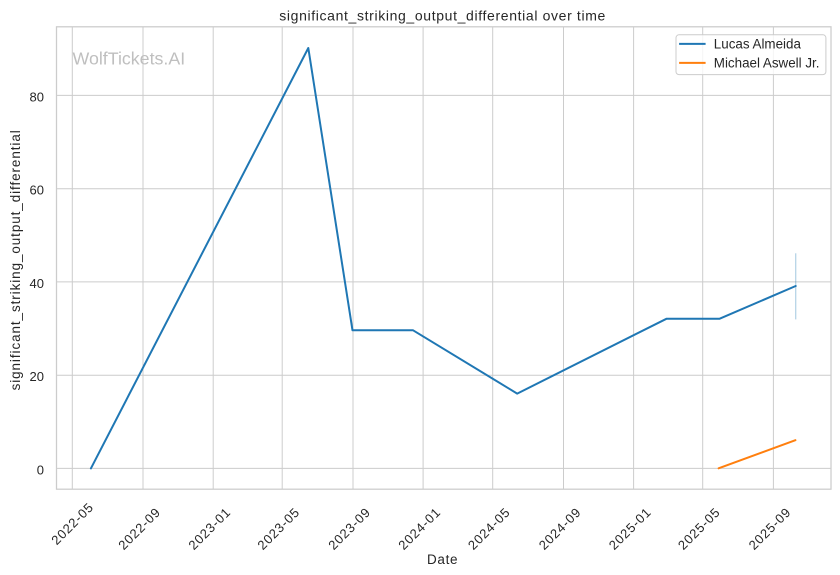 Image resolution: width=840 pixels, height=575 pixels. Describe the element at coordinates (442, 559) in the screenshot. I see `svg-text: Date` at that location.